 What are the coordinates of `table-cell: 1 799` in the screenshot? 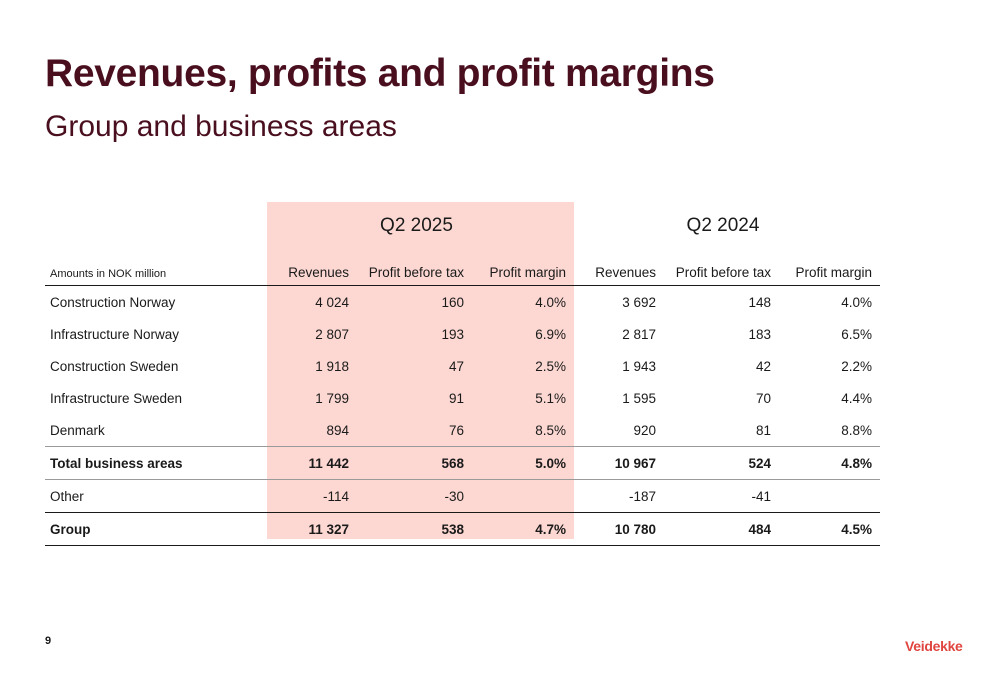 It's located at (332, 398).